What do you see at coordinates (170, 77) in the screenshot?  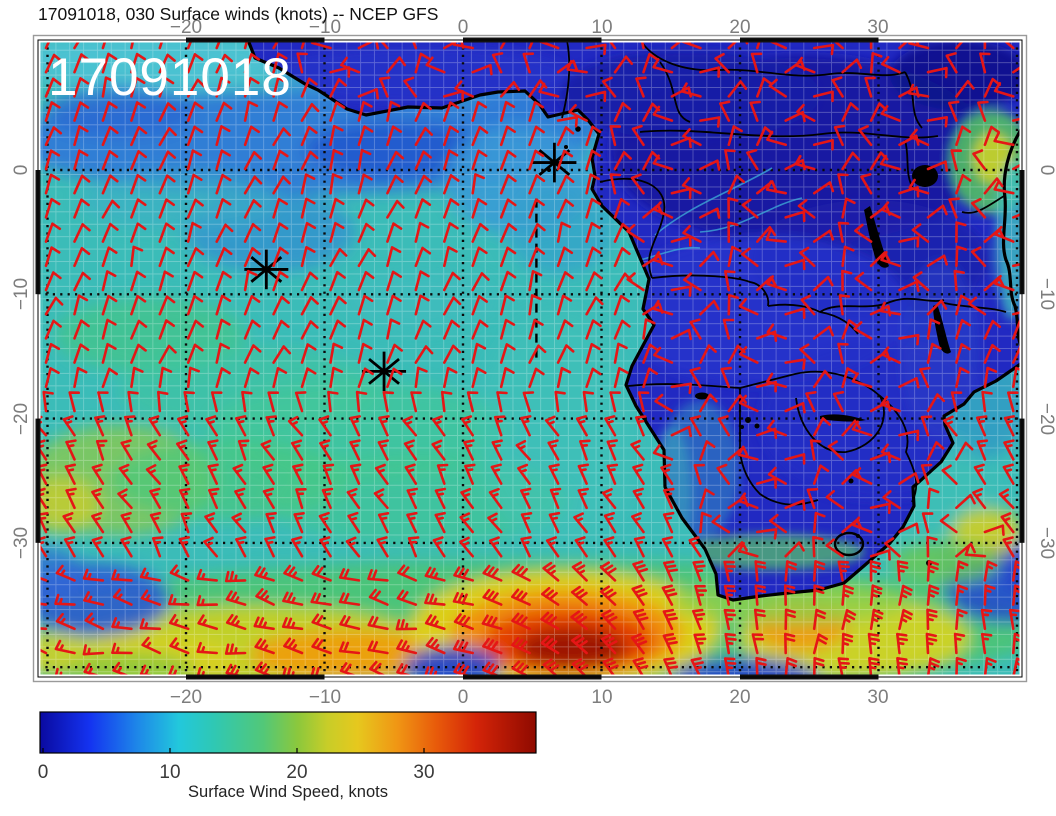 I see `date-stamp-overlay: 17091018` at bounding box center [170, 77].